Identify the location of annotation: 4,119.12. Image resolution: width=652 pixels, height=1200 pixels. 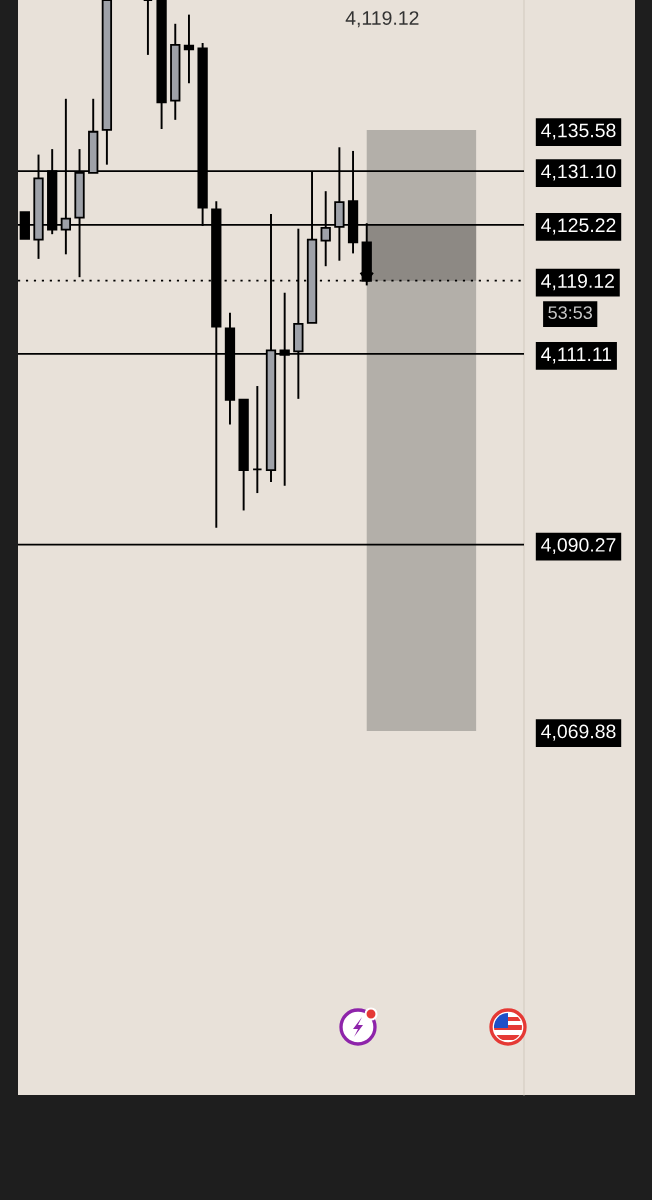
(382, 19).